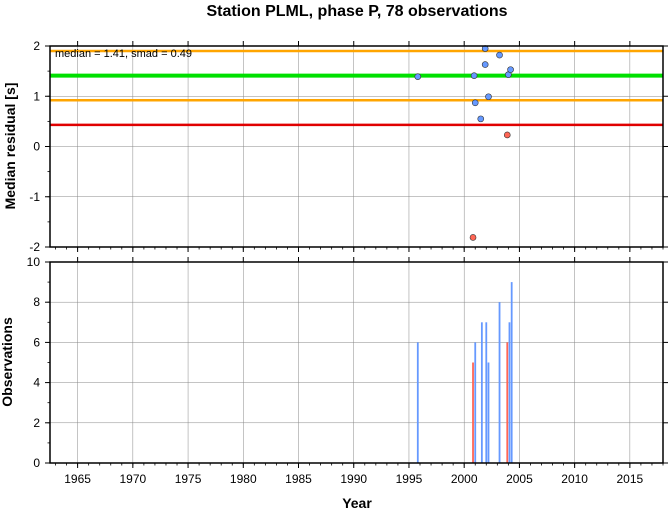  I want to click on y-tick-label: 1, so click(36, 96).